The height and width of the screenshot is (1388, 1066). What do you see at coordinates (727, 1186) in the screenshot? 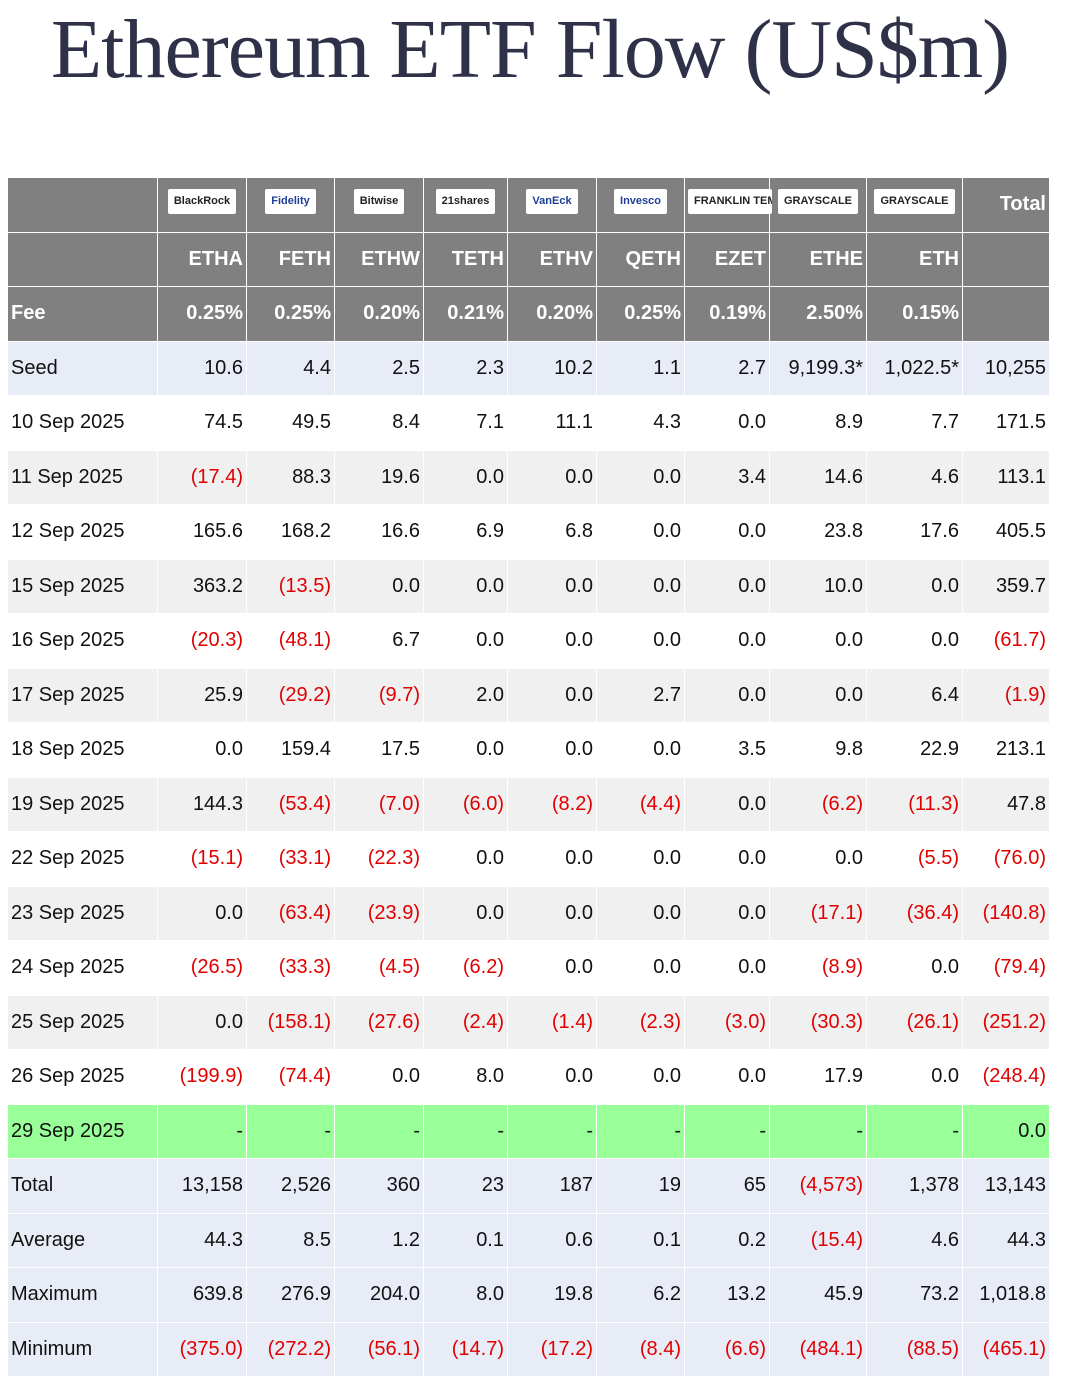
I see `cell: 65` at bounding box center [727, 1186].